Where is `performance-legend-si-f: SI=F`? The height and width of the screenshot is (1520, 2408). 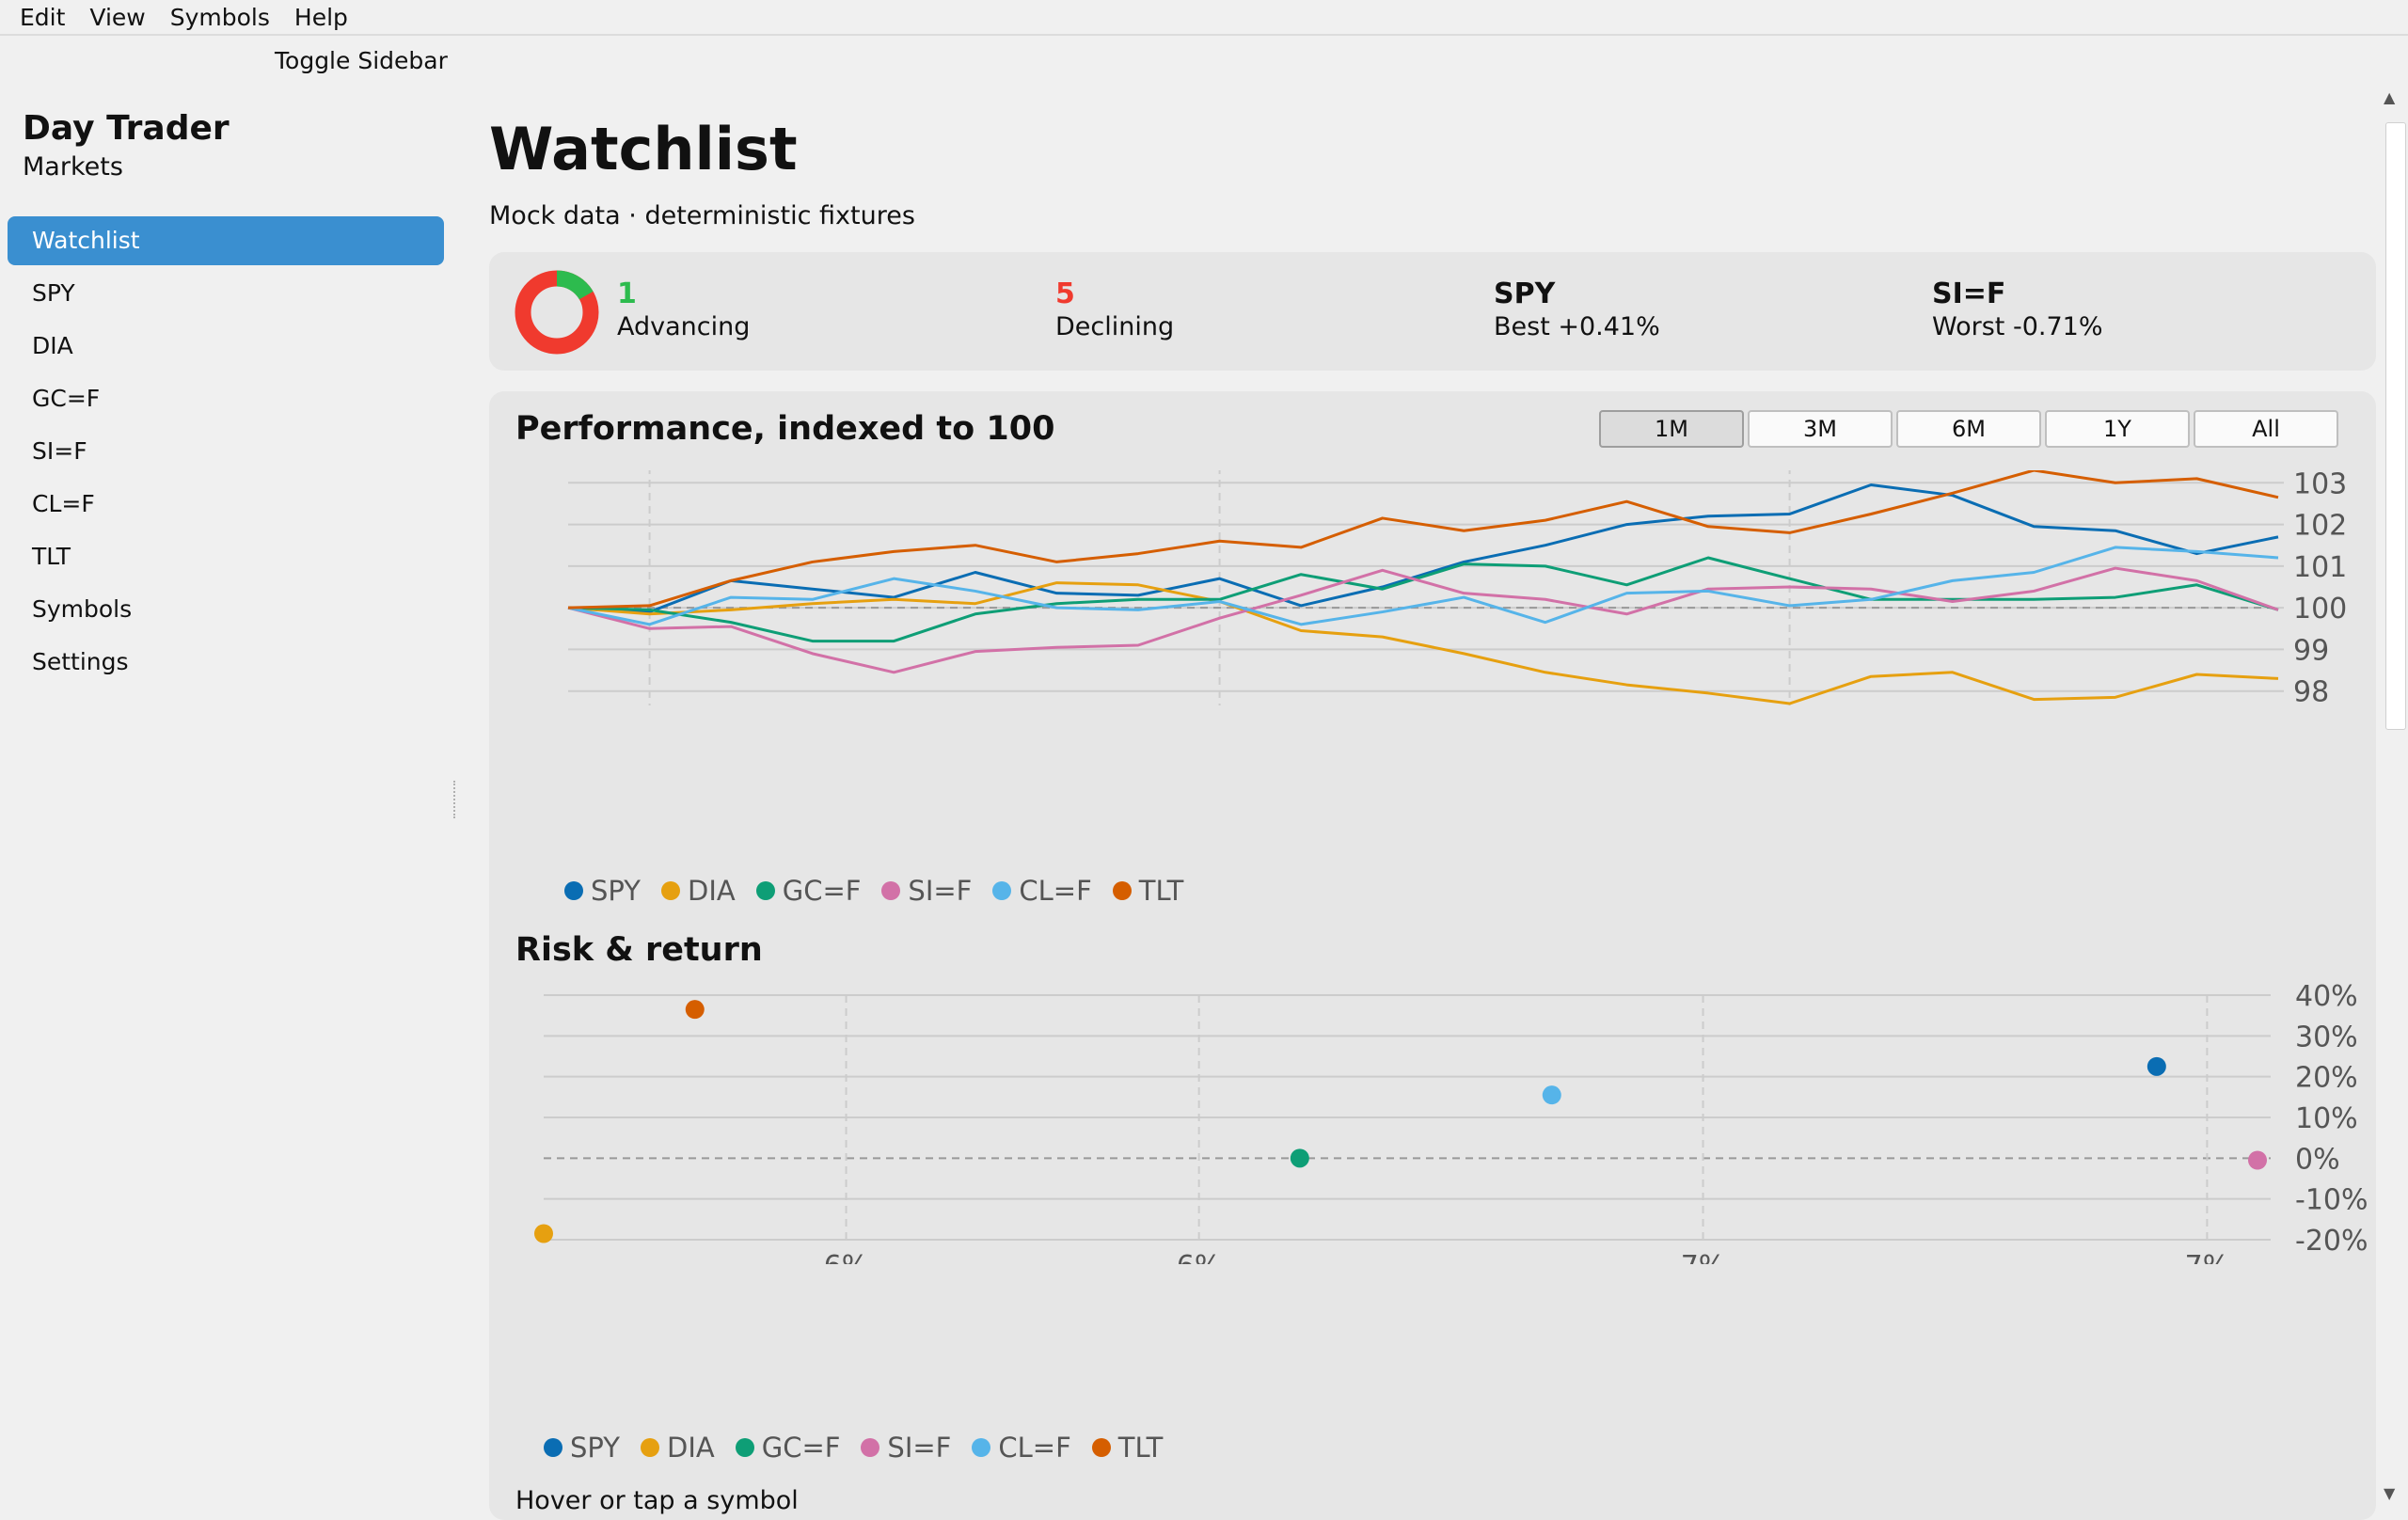 performance-legend-si-f: SI=F is located at coordinates (927, 891).